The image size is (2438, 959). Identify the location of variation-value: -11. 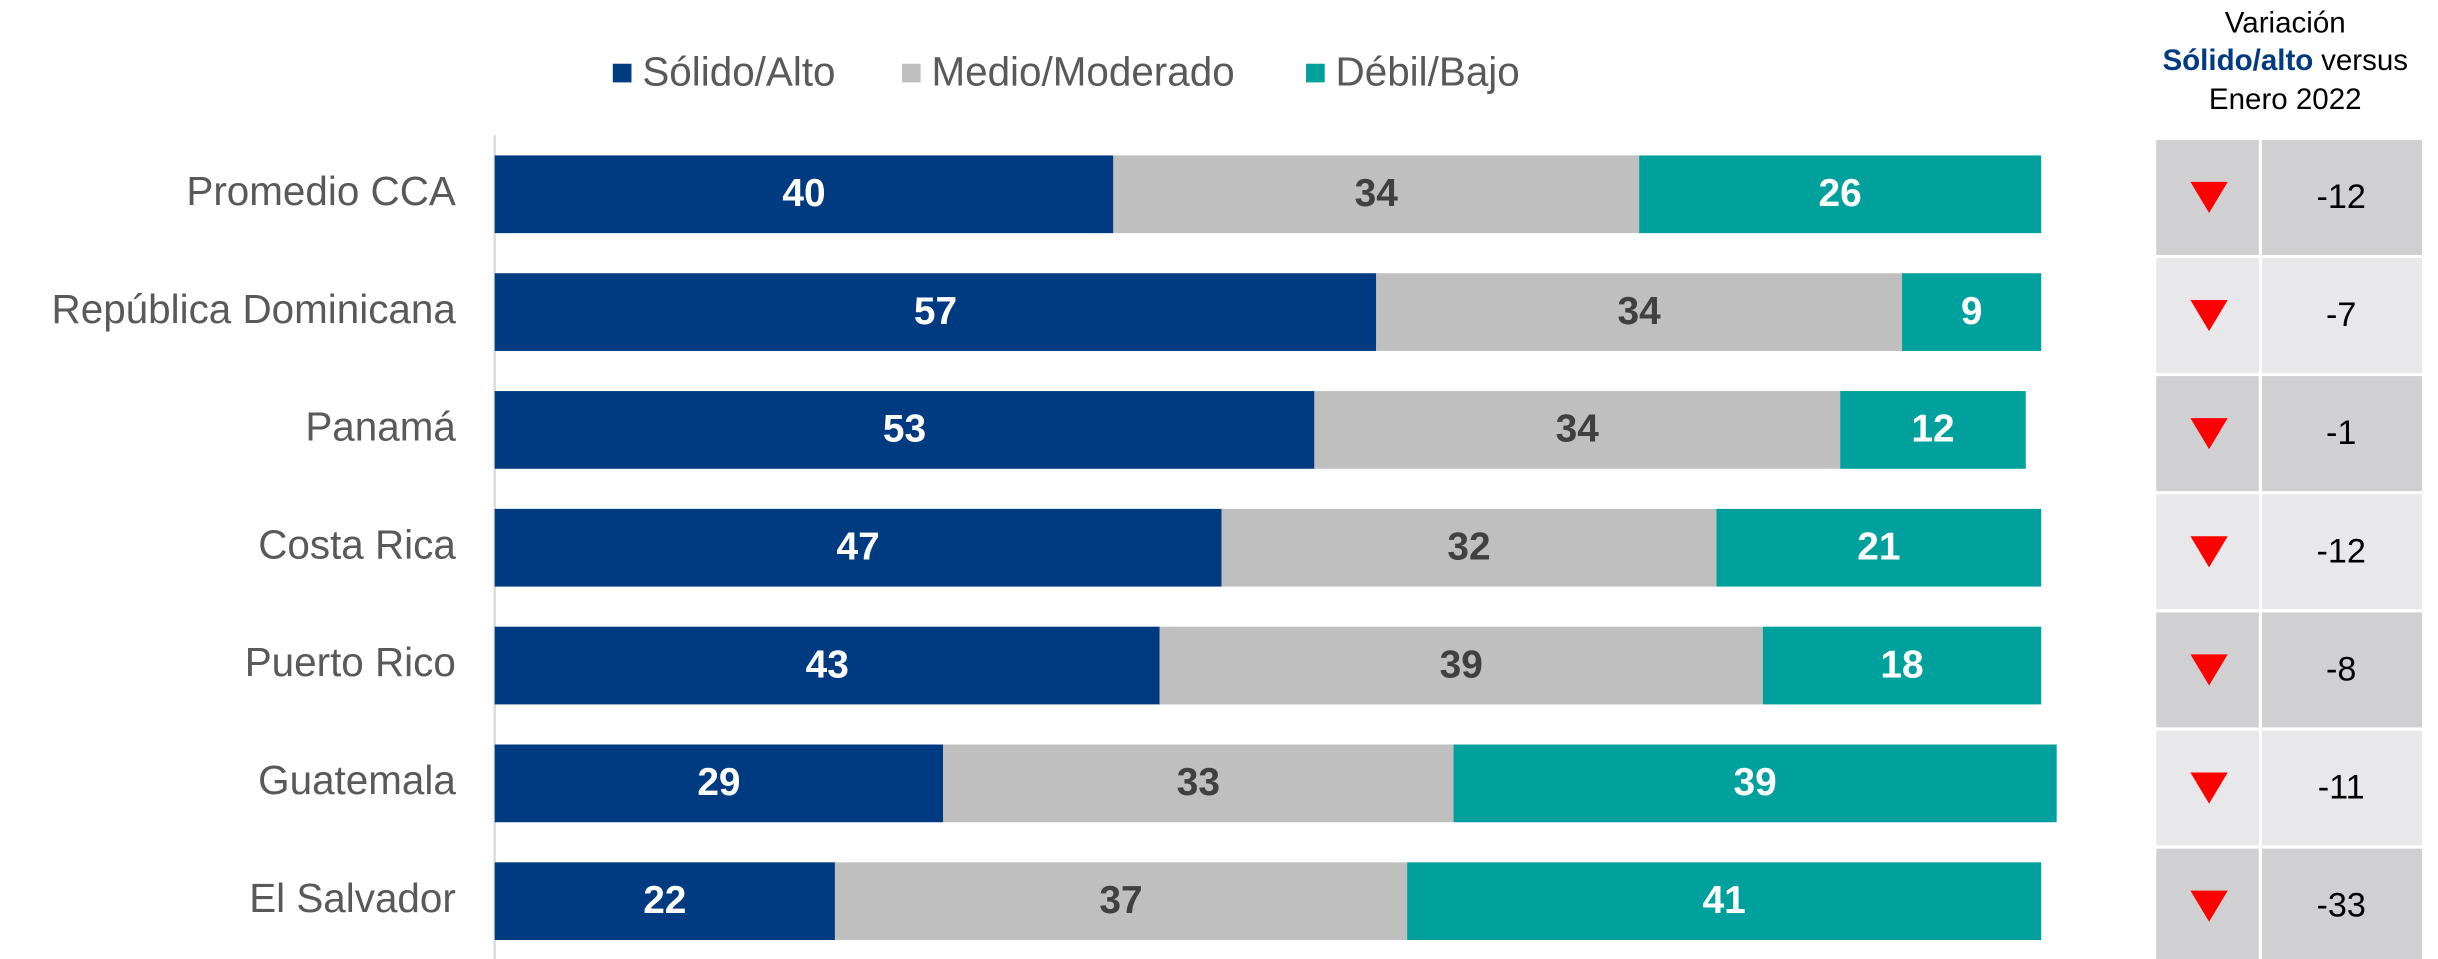
(2341, 788).